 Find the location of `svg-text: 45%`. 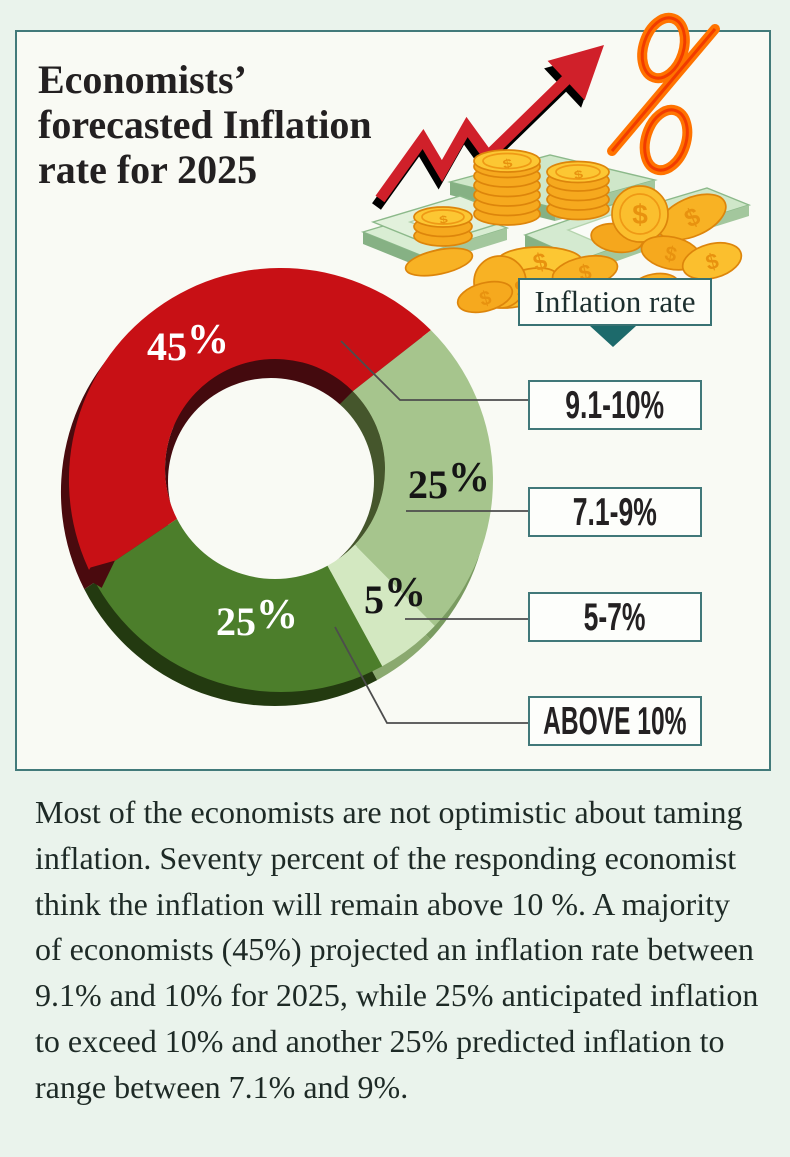

svg-text: 45% is located at coordinates (188, 343).